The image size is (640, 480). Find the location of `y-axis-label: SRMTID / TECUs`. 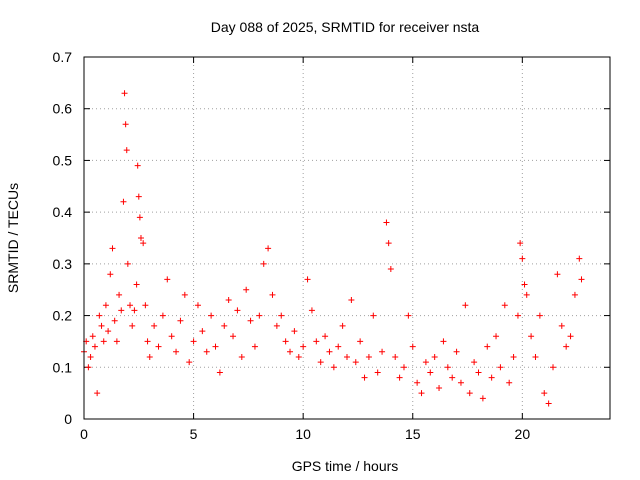

y-axis-label: SRMTID / TECUs is located at coordinates (13, 238).